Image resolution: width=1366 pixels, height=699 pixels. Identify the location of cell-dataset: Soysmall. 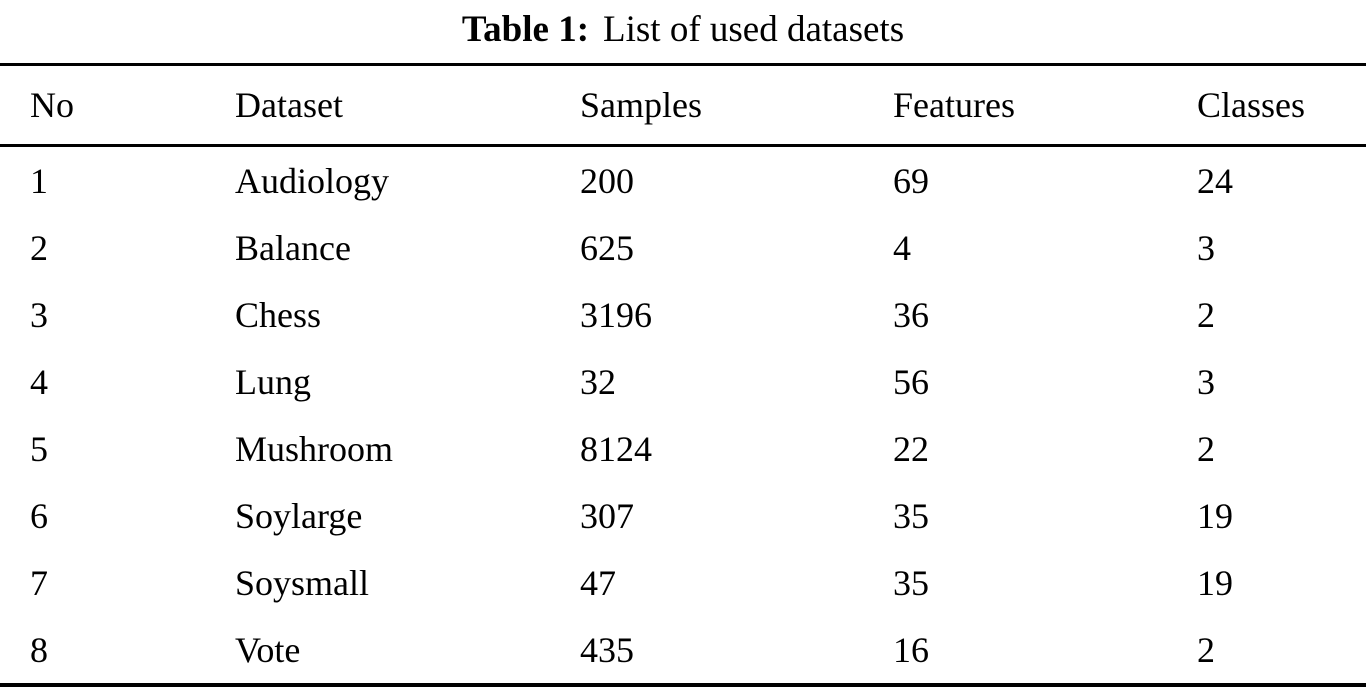
(302, 582).